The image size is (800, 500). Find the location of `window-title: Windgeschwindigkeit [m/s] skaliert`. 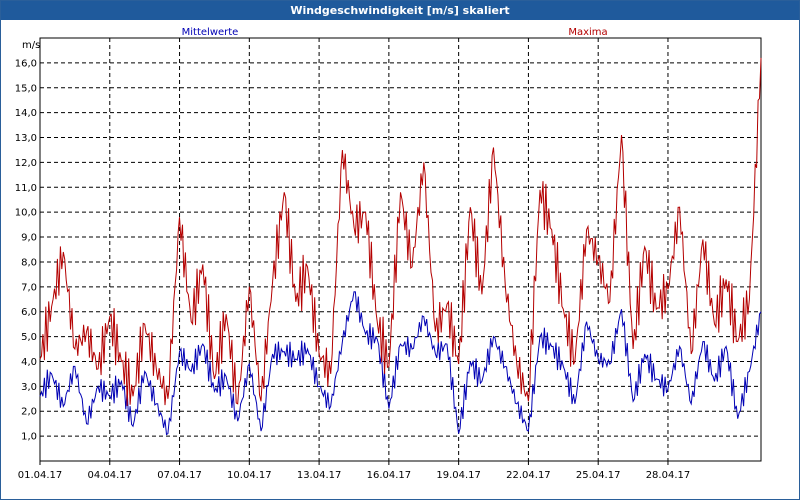

window-title: Windgeschwindigkeit [m/s] skaliert is located at coordinates (400, 10).